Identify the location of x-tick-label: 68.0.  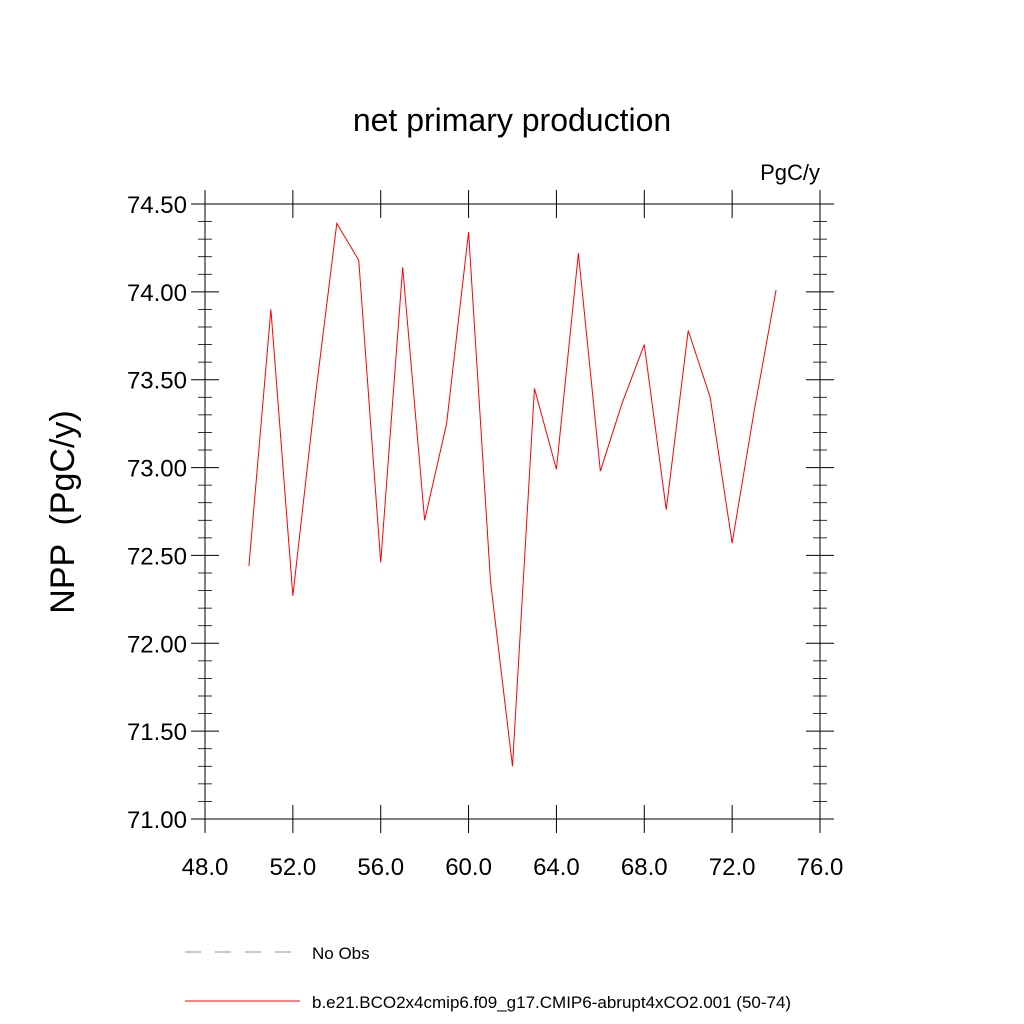
(644, 867).